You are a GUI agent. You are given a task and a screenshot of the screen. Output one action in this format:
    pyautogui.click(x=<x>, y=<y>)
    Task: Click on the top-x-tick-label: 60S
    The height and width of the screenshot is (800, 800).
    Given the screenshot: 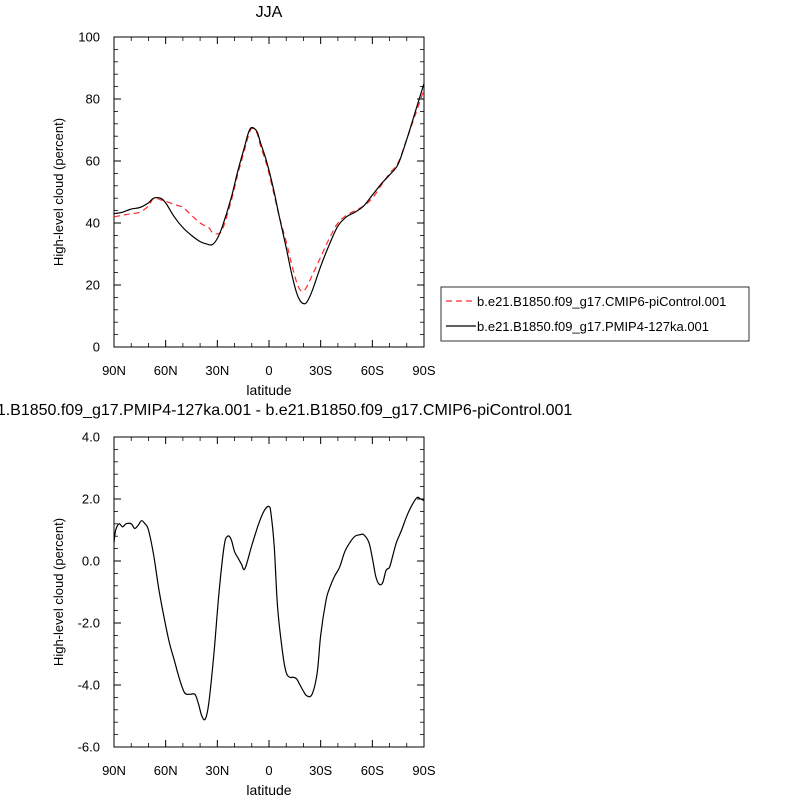 What is the action you would take?
    pyautogui.click(x=372, y=370)
    